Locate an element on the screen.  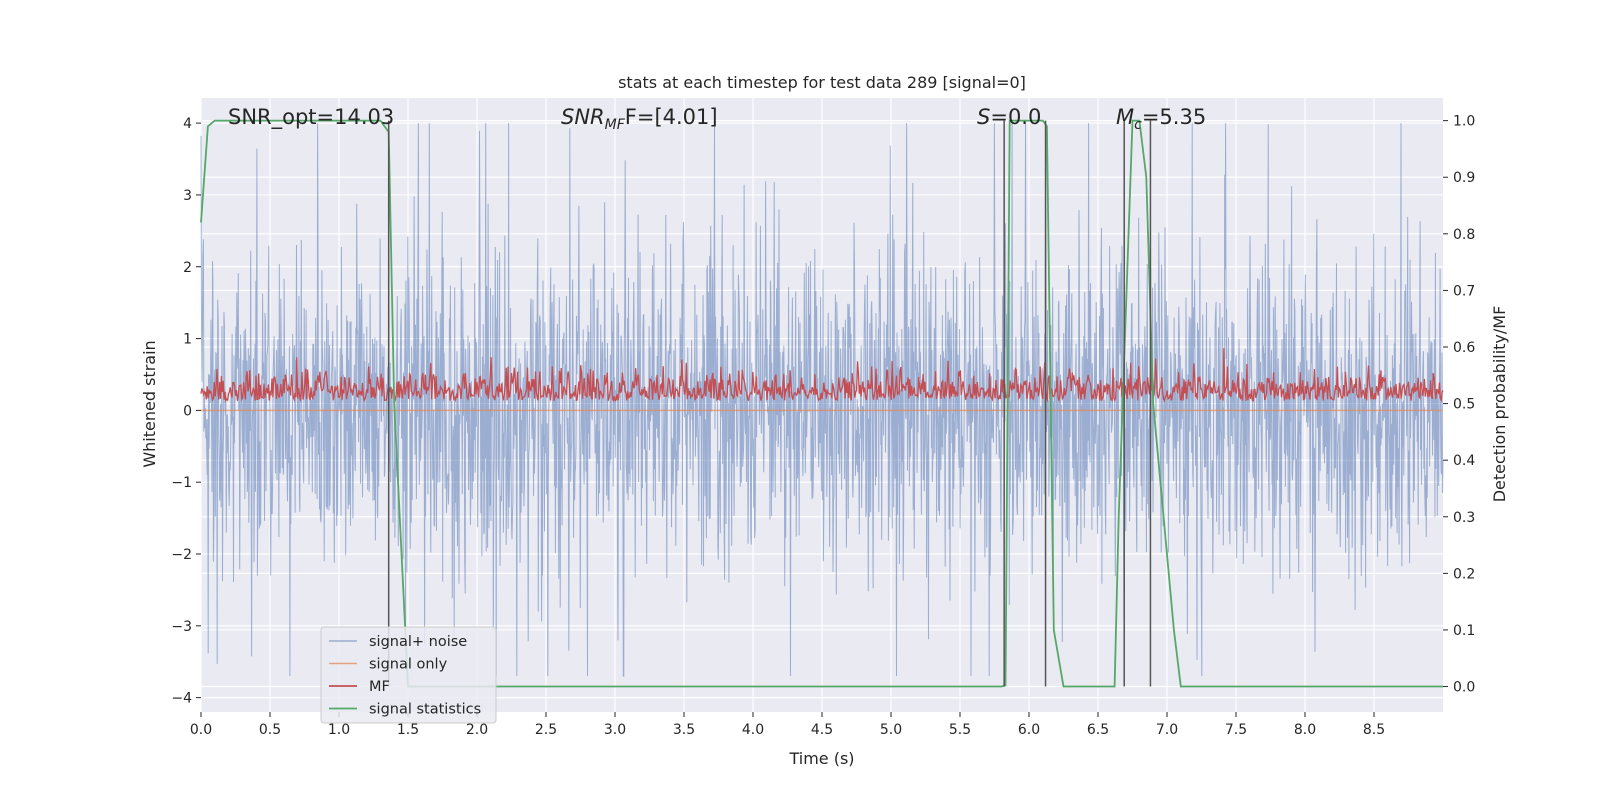
legend-box is located at coordinates (408, 675).